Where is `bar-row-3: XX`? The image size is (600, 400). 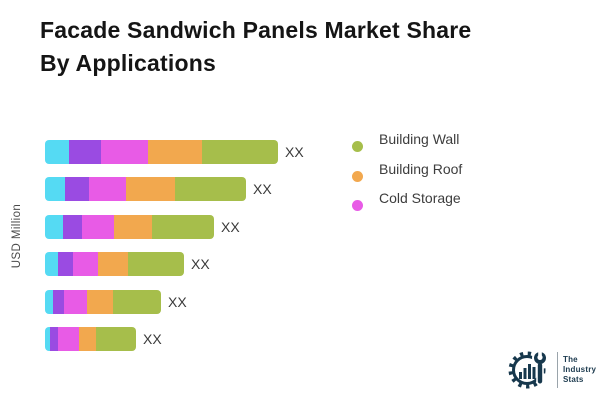
bar-row-3: XX is located at coordinates (142, 226).